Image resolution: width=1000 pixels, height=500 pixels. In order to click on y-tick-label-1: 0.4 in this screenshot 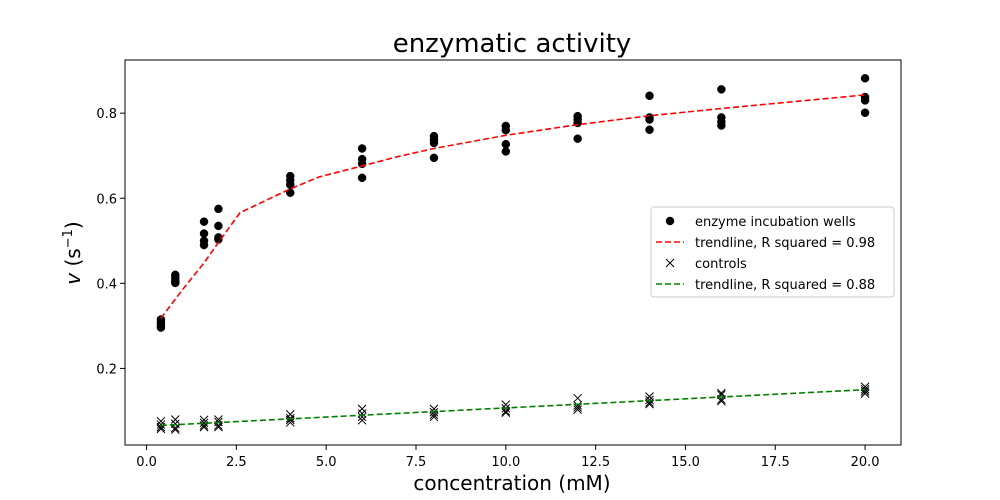, I will do `click(106, 284)`.